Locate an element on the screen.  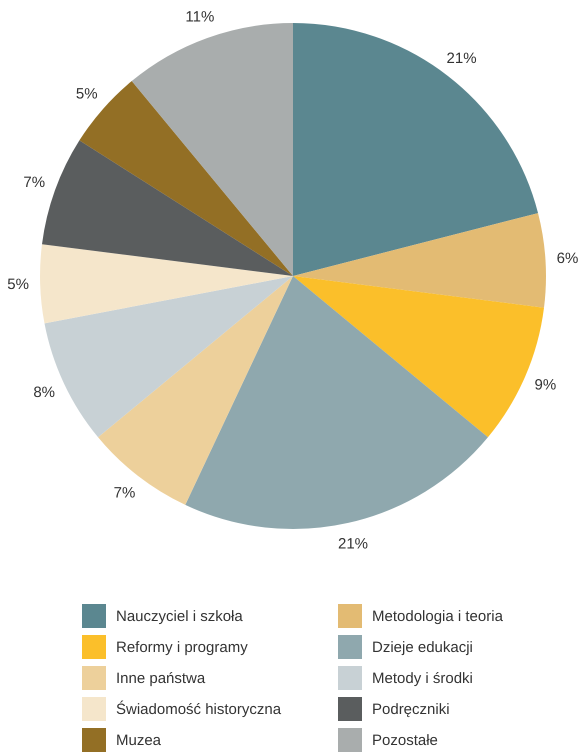
legend-label: Podręczniki is located at coordinates (411, 709).